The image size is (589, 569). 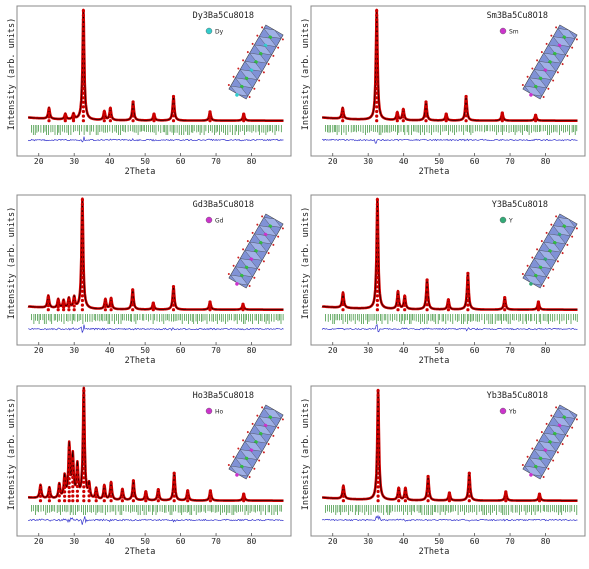 What do you see at coordinates (12, 454) in the screenshot?
I see `y-axis-label: Intensity (arb. units)` at bounding box center [12, 454].